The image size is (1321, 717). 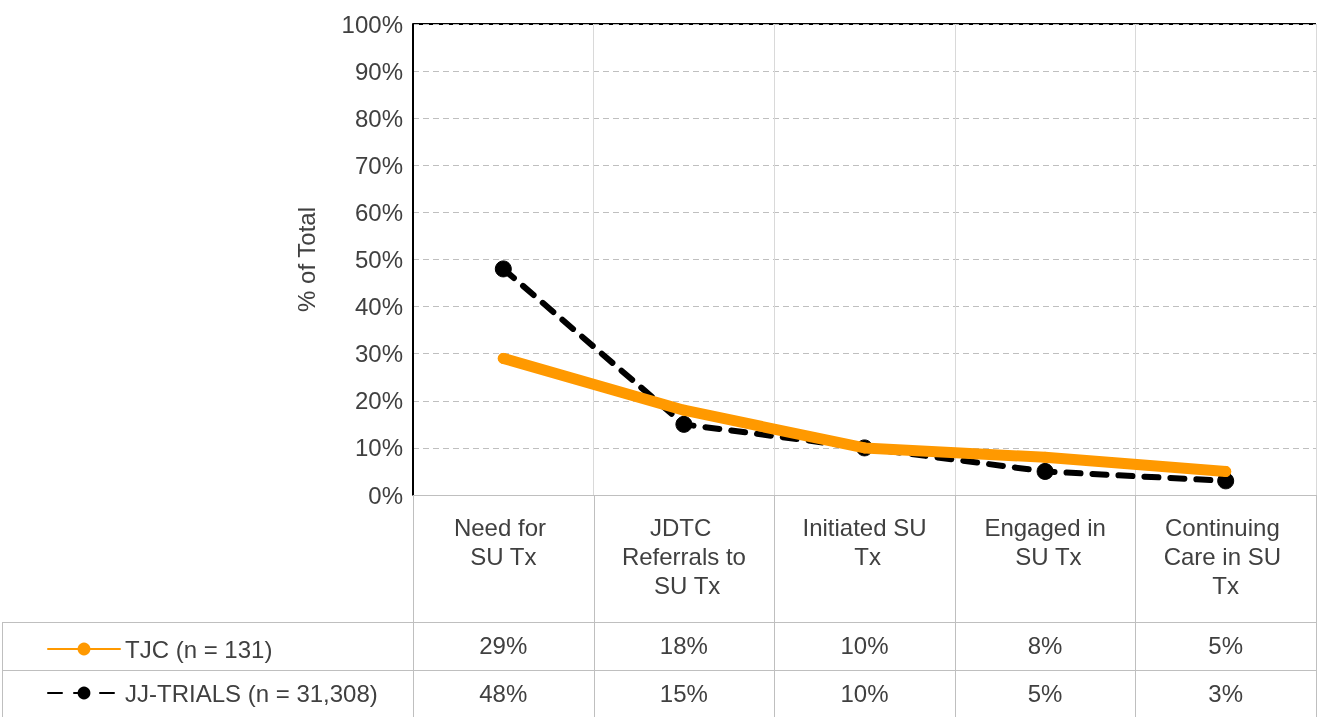 I want to click on y-tick-label: 10%, so click(x=378, y=448).